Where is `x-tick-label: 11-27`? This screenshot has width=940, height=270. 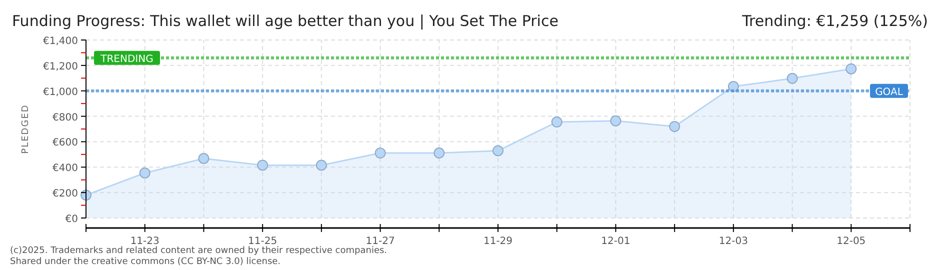
x-tick-label: 11-27 is located at coordinates (380, 241).